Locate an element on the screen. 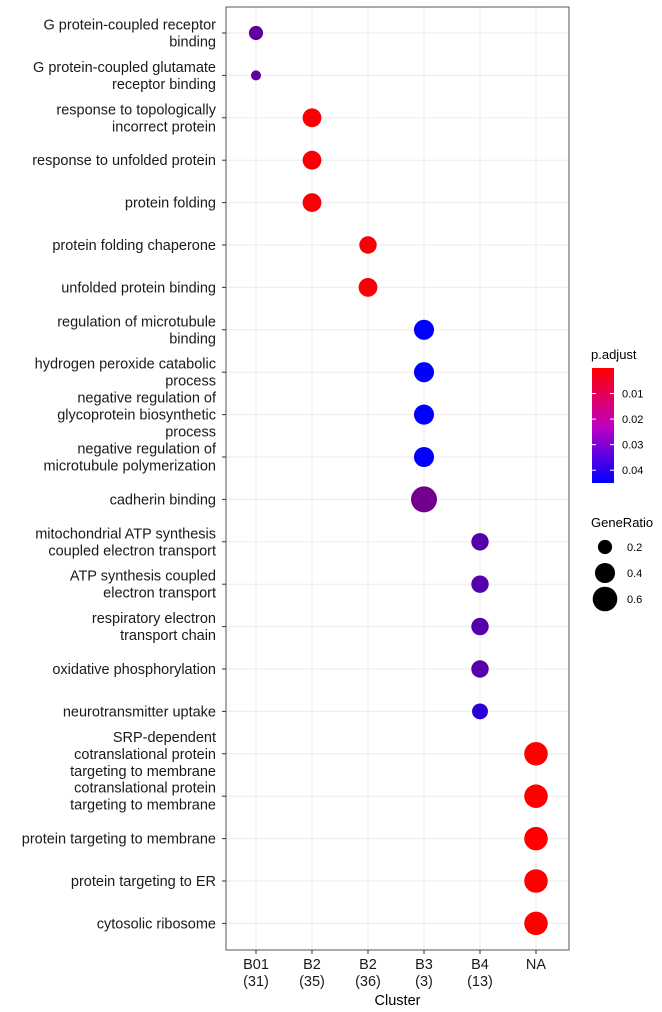 The width and height of the screenshot is (662, 1012). y-tick-label: regulation of microtubule binding is located at coordinates (136, 330).